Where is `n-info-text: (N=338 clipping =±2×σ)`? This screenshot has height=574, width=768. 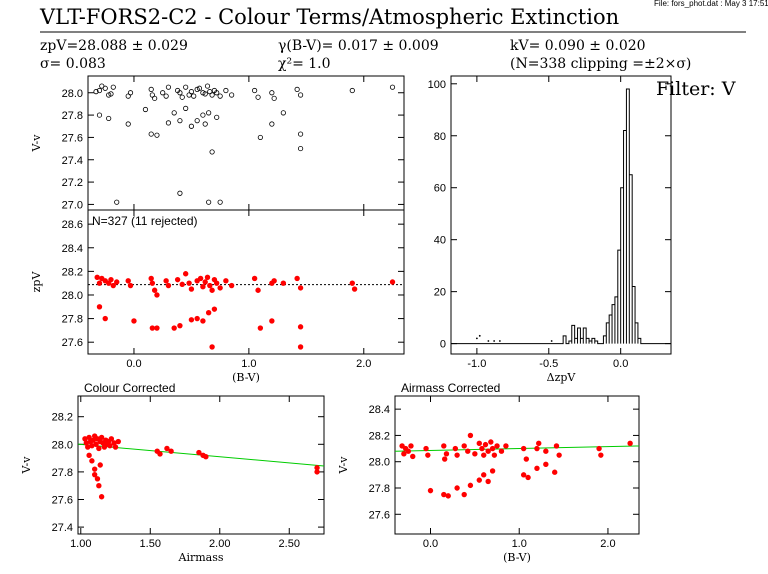 n-info-text: (N=338 clipping =±2×σ) is located at coordinates (600, 64).